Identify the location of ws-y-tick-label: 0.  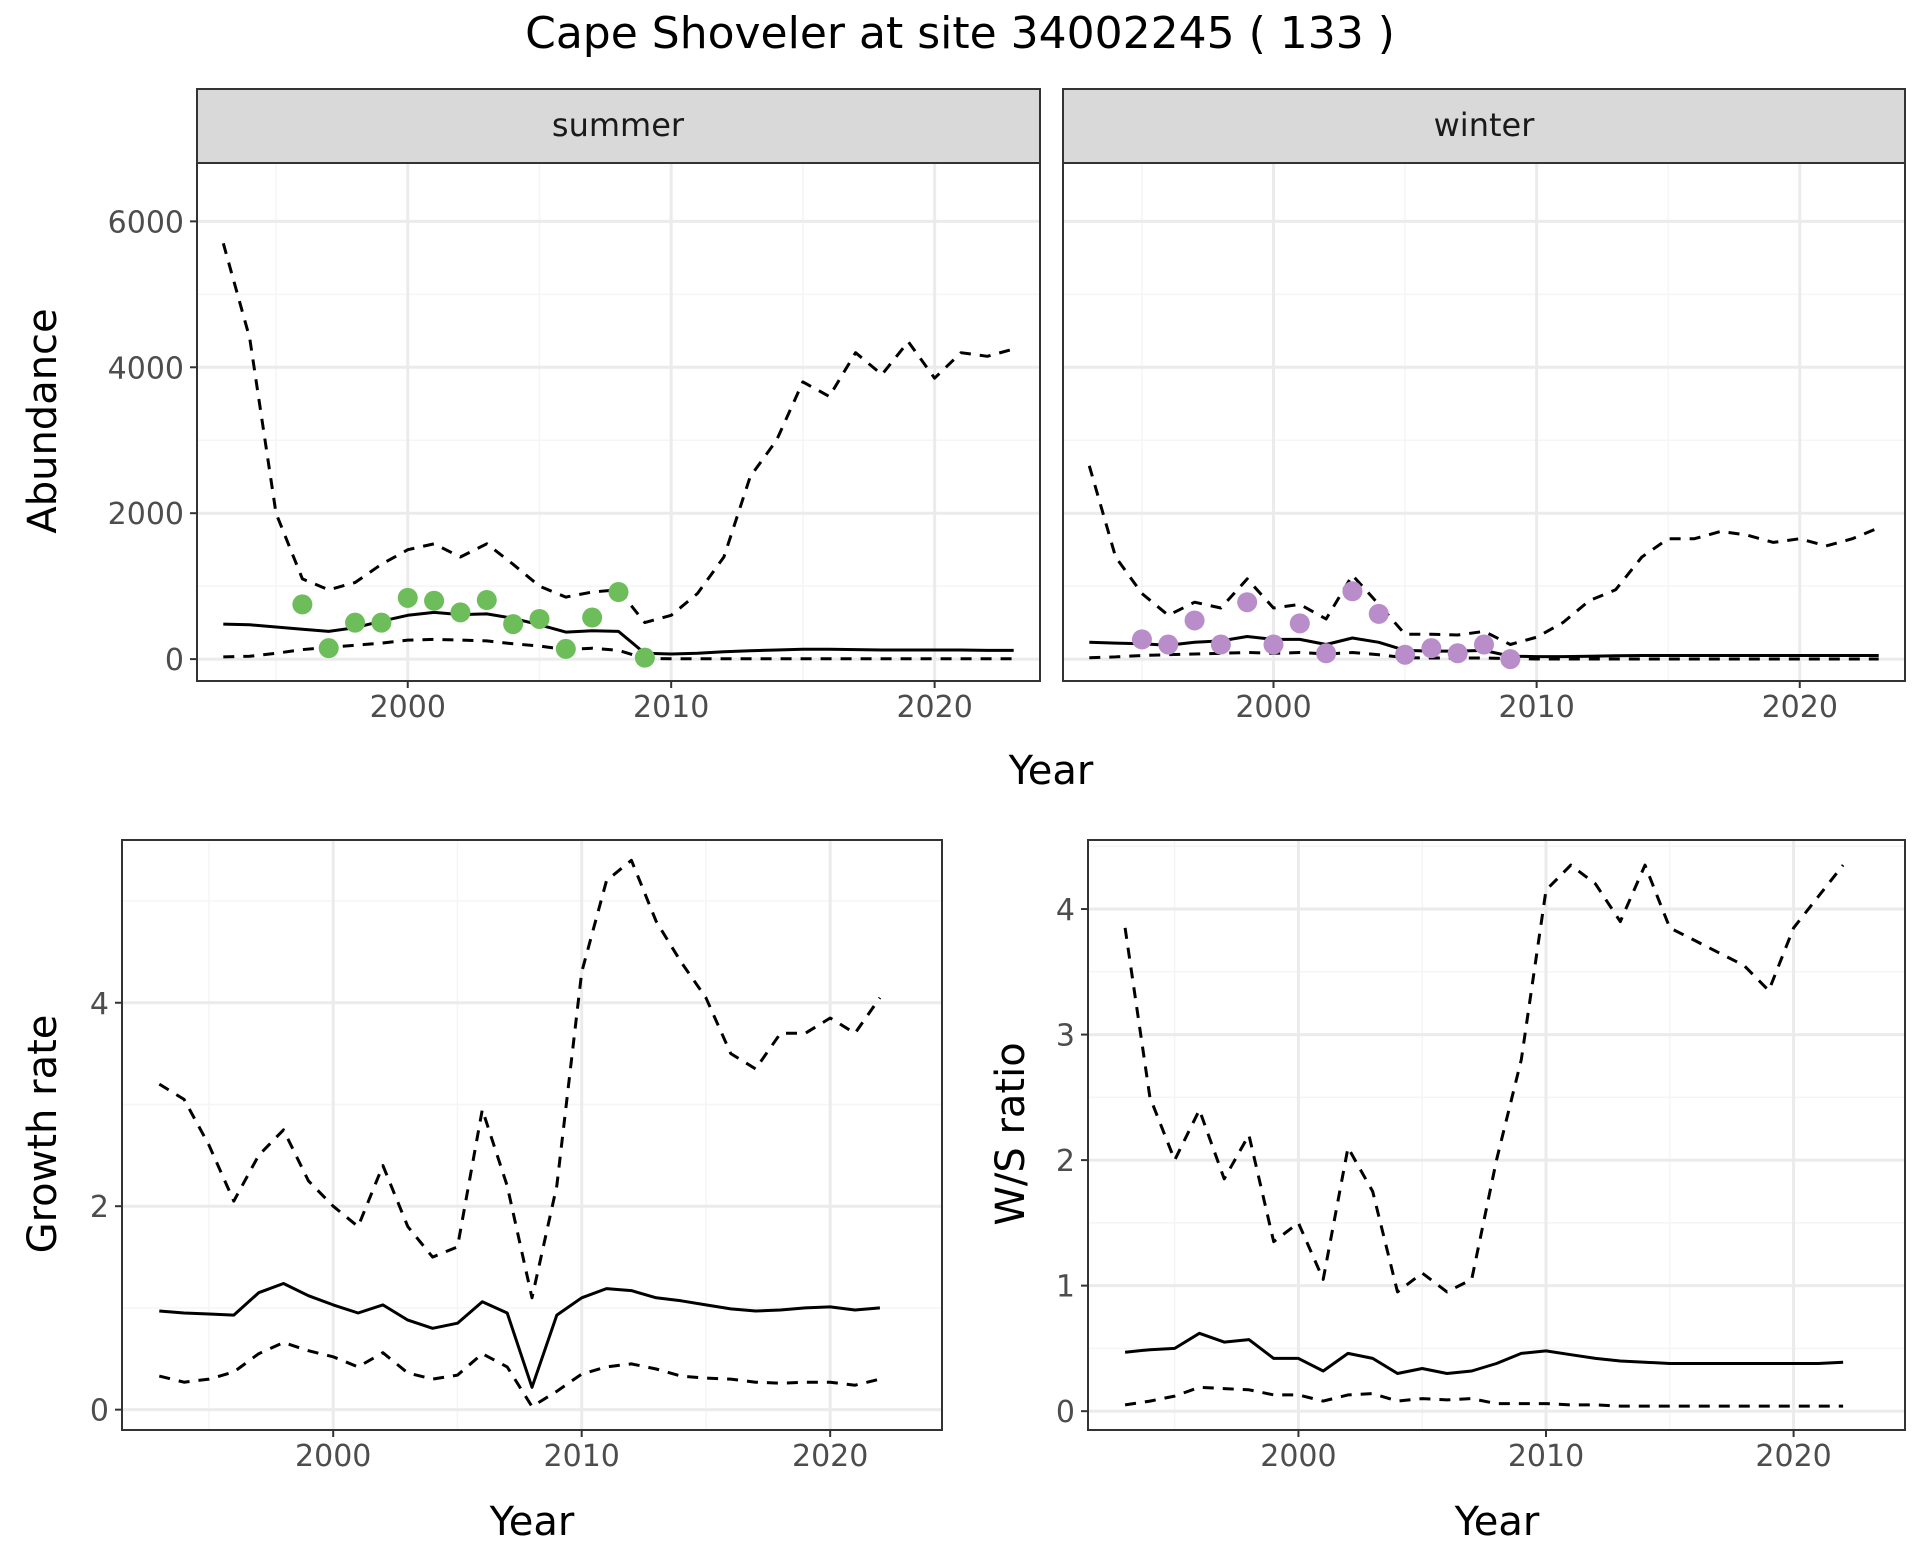
(1065, 1412).